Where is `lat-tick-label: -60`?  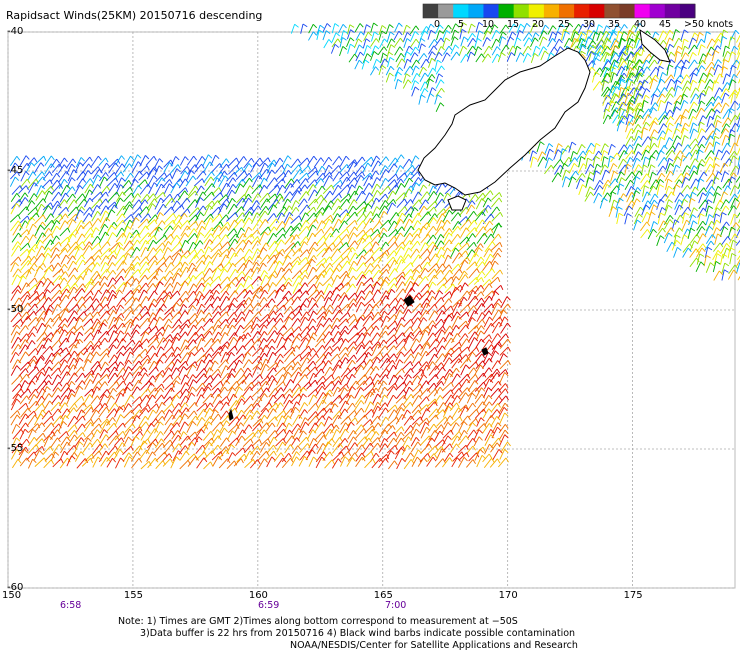
lat-tick-label: -60 is located at coordinates (15, 587).